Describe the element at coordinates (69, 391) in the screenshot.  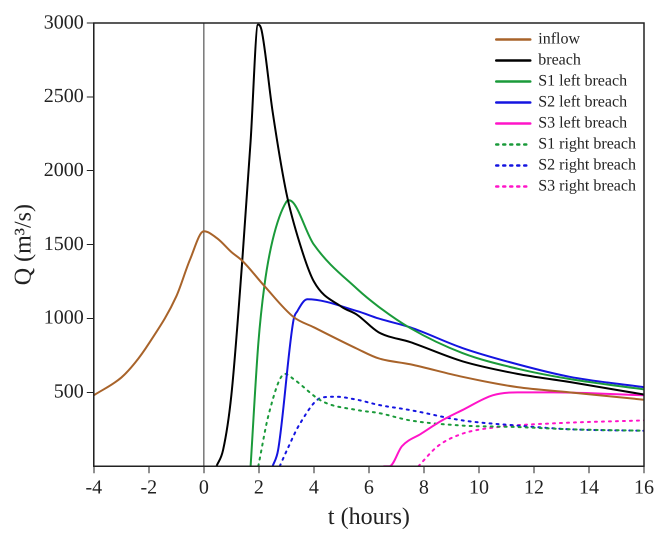
I see `y-tick-label: 500` at that location.